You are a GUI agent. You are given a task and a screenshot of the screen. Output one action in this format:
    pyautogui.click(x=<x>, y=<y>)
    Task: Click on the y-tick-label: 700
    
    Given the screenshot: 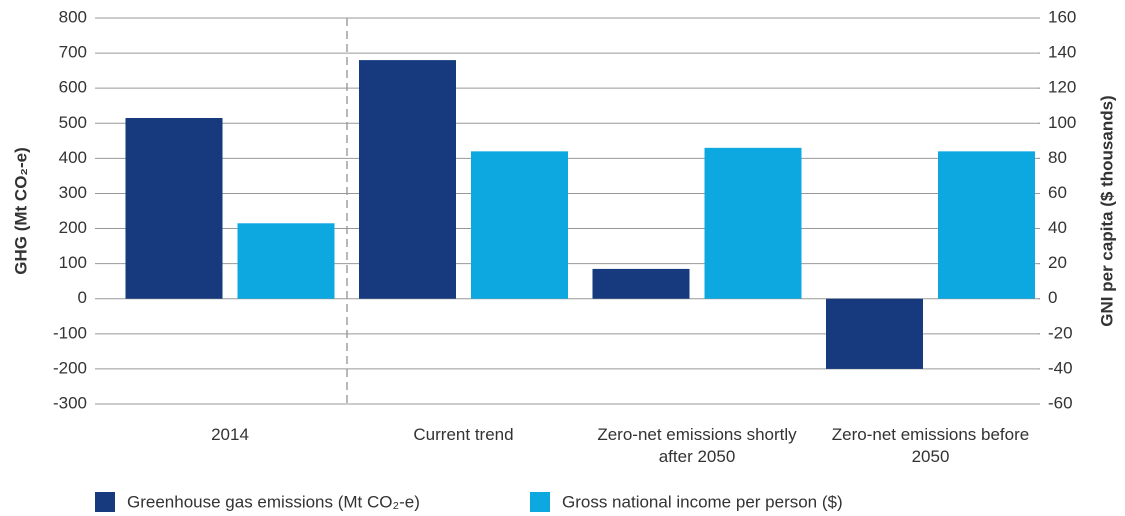 What is the action you would take?
    pyautogui.click(x=73, y=52)
    